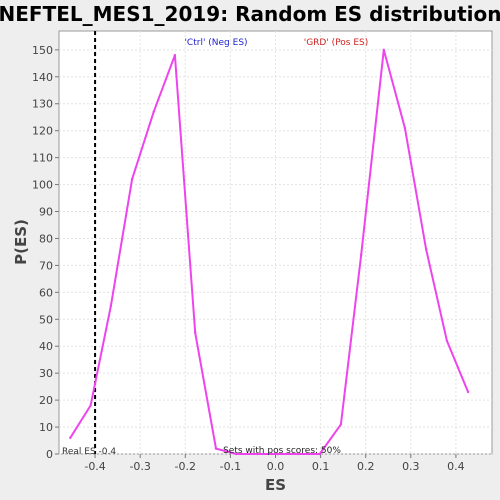 This screenshot has height=500, width=500. What do you see at coordinates (46, 373) in the screenshot?
I see `y-tick-label: 30` at bounding box center [46, 373].